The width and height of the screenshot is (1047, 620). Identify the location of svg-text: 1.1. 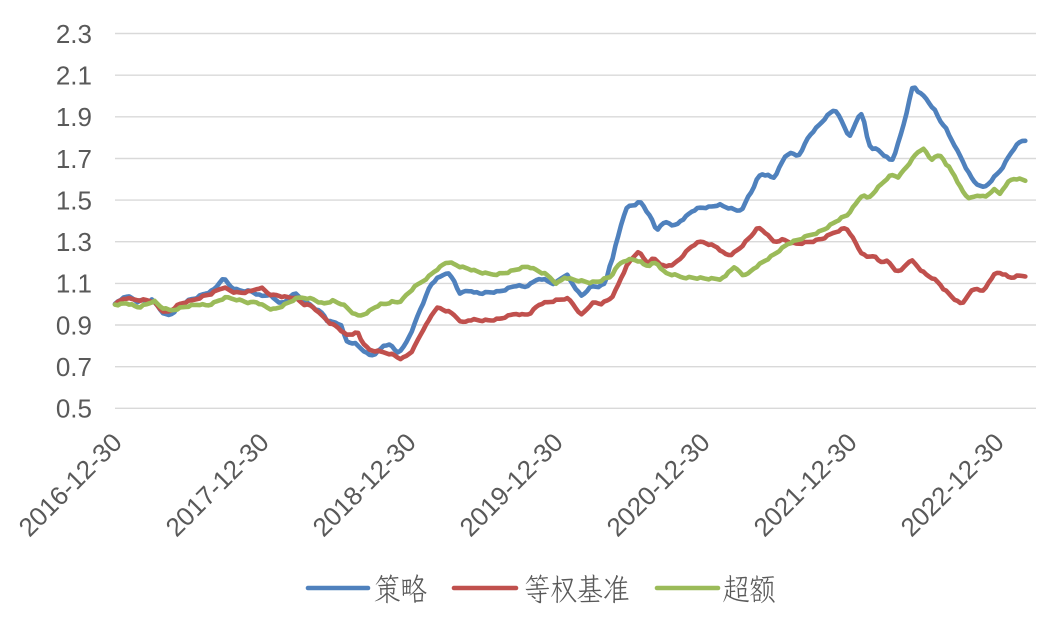
(74, 284).